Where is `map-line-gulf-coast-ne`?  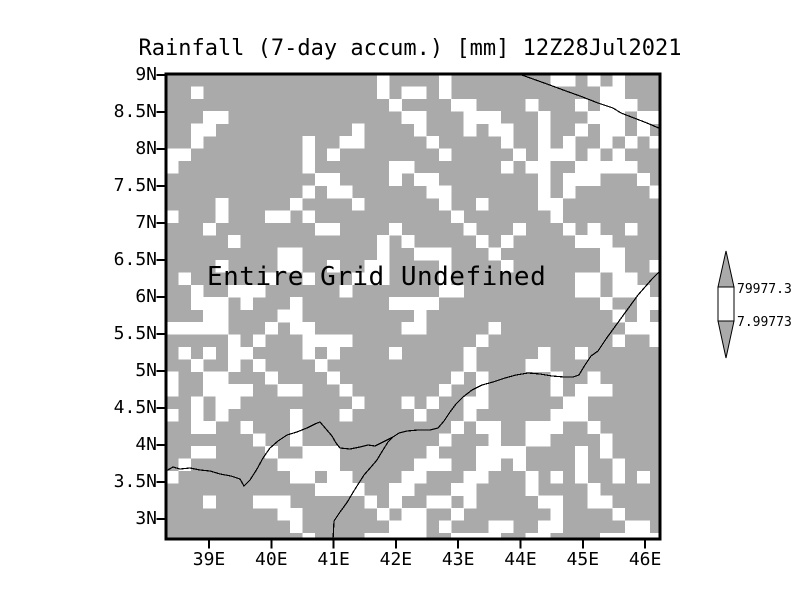
map-line-gulf-coast-ne is located at coordinates (589, 102).